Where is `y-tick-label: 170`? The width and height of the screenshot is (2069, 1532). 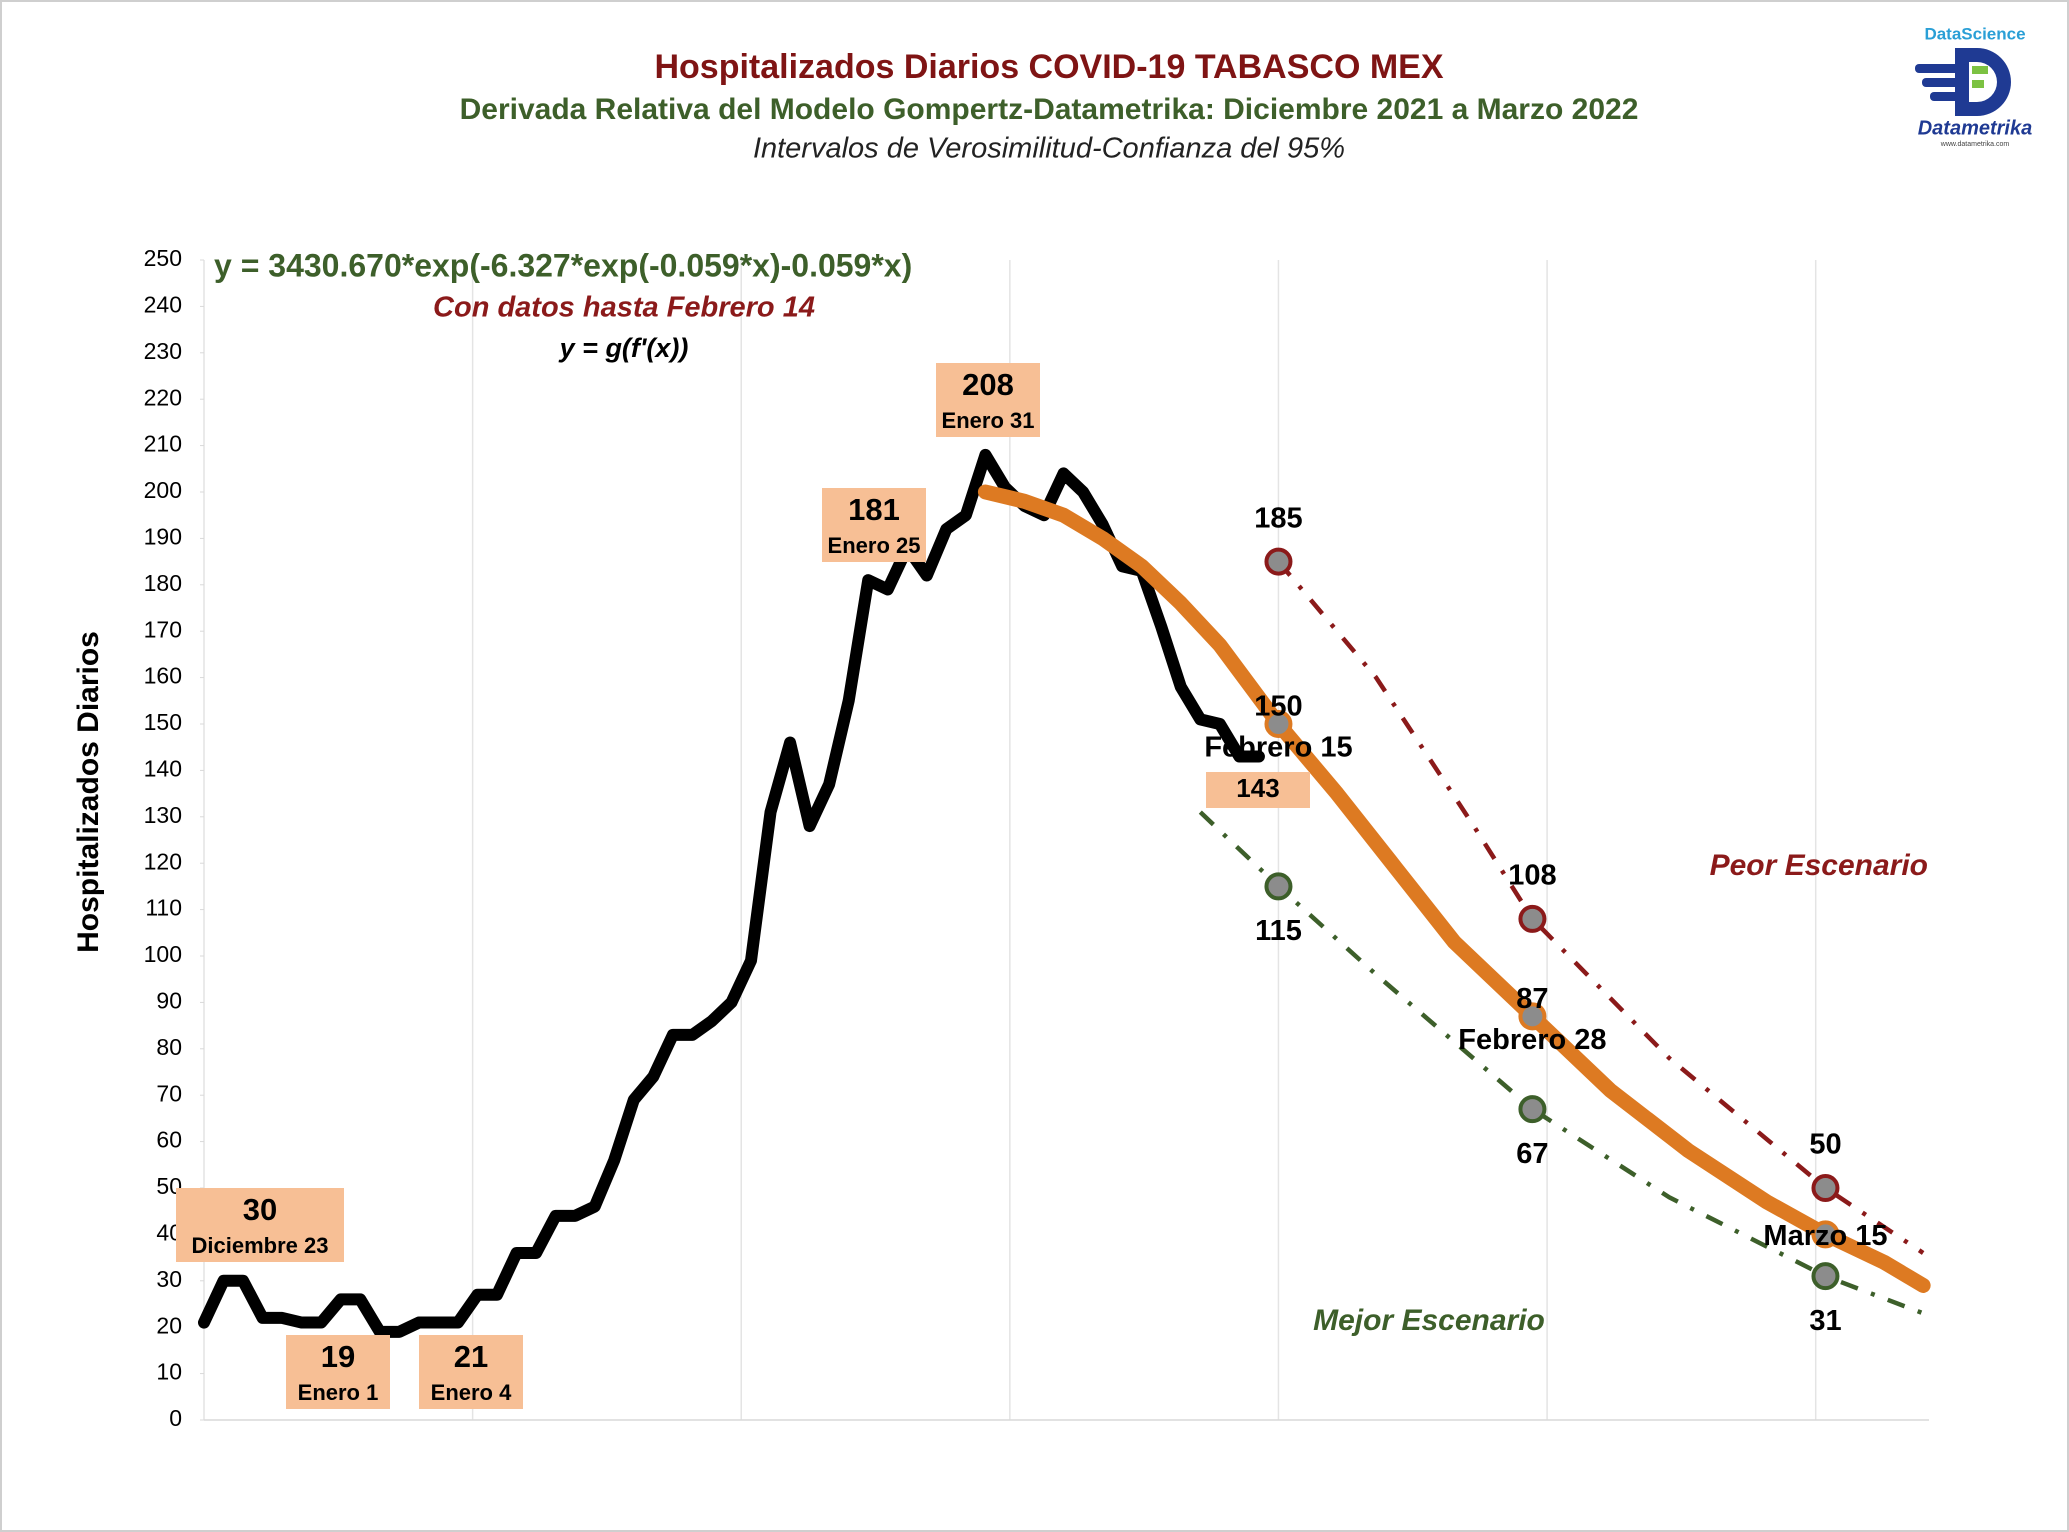 y-tick-label: 170 is located at coordinates (163, 629).